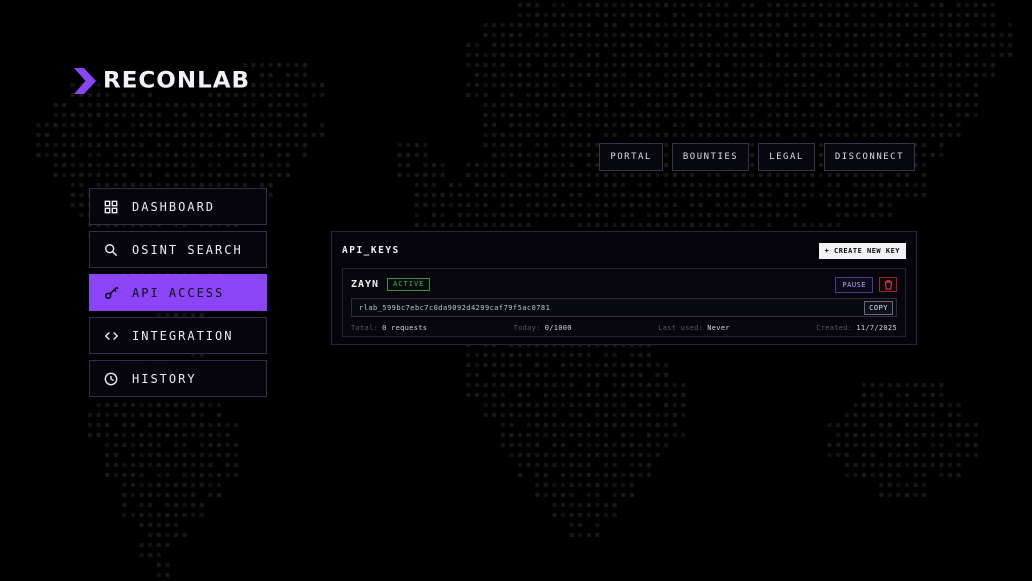 The width and height of the screenshot is (1032, 581). What do you see at coordinates (111, 379) in the screenshot?
I see `clock-icon` at bounding box center [111, 379].